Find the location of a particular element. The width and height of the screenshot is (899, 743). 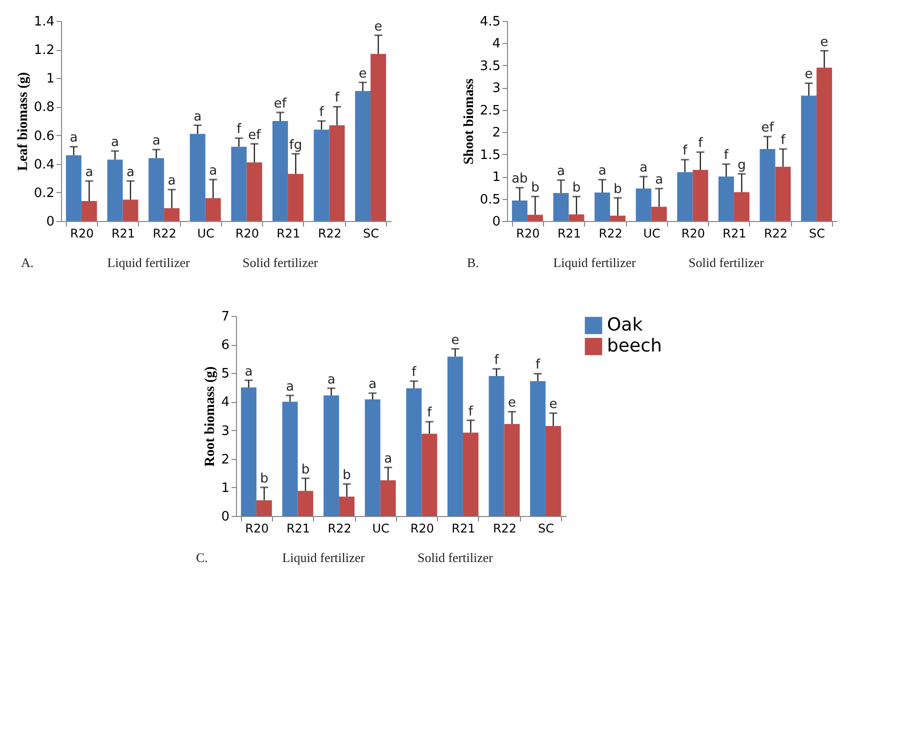

y-tick-label: 0.5 is located at coordinates (490, 200).